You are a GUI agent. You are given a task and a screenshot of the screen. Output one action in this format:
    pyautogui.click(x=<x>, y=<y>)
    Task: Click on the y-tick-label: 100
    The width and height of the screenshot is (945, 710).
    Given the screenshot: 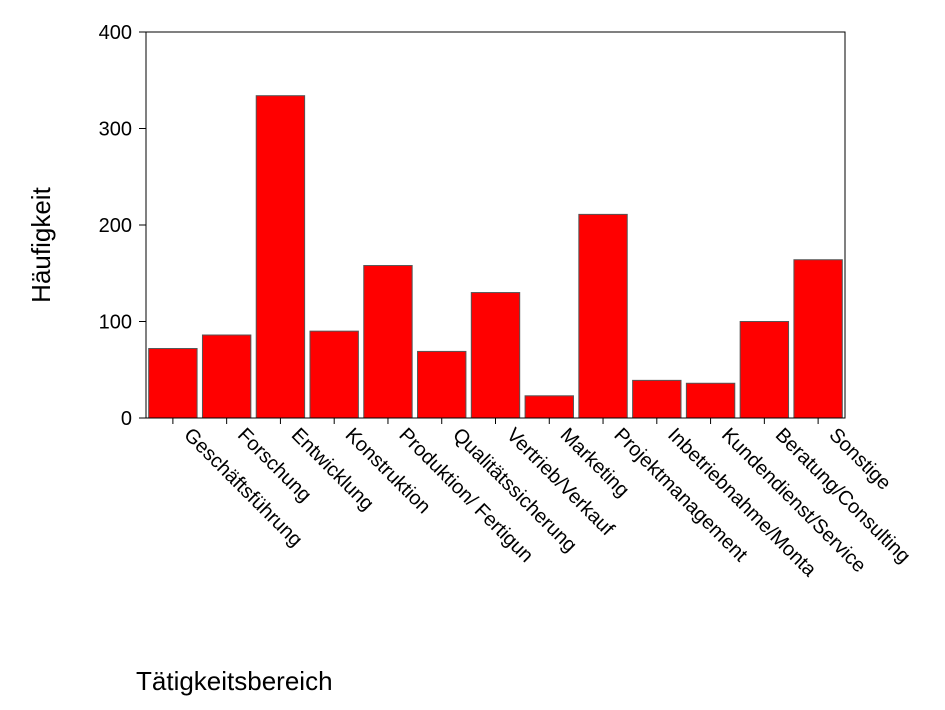 What is the action you would take?
    pyautogui.click(x=115, y=323)
    